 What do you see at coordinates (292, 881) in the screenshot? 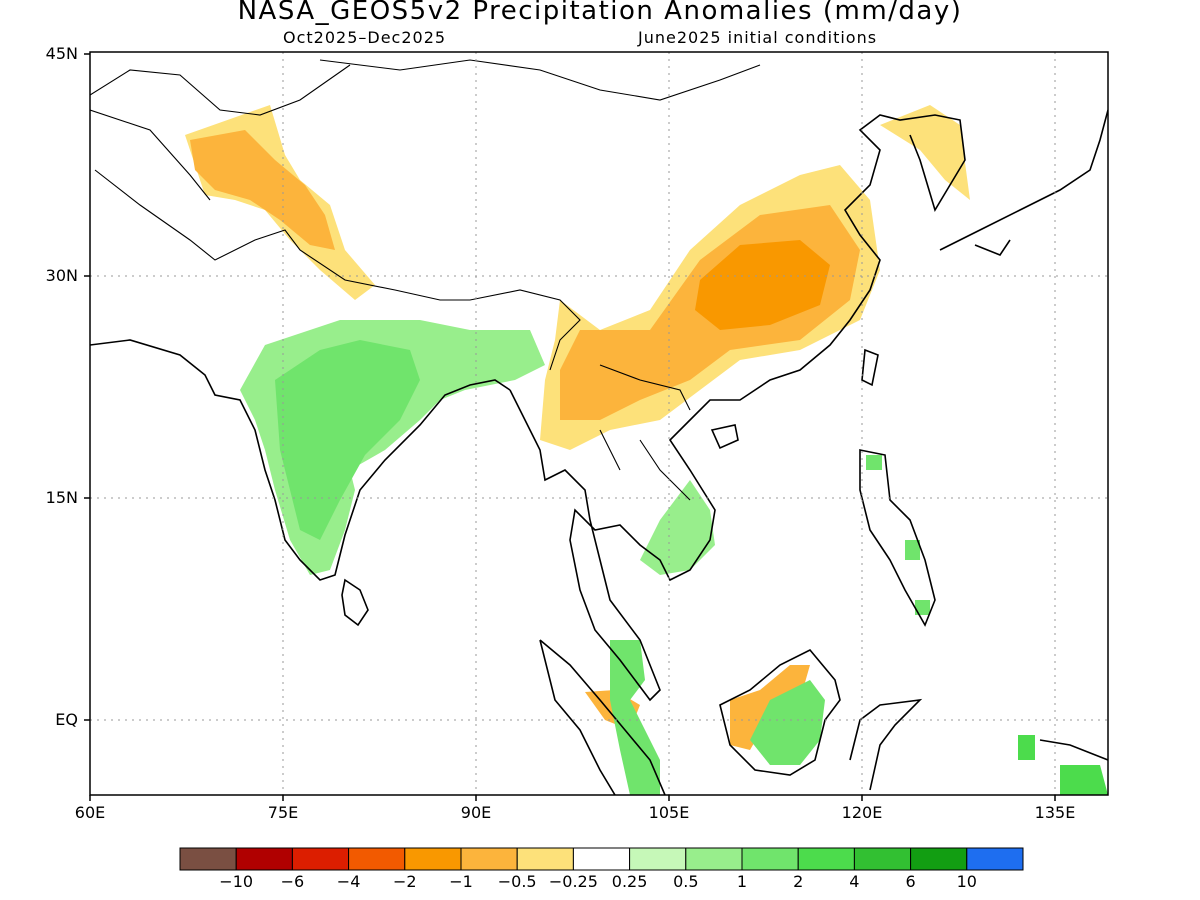
I see `colorbar-label: −6` at bounding box center [292, 881].